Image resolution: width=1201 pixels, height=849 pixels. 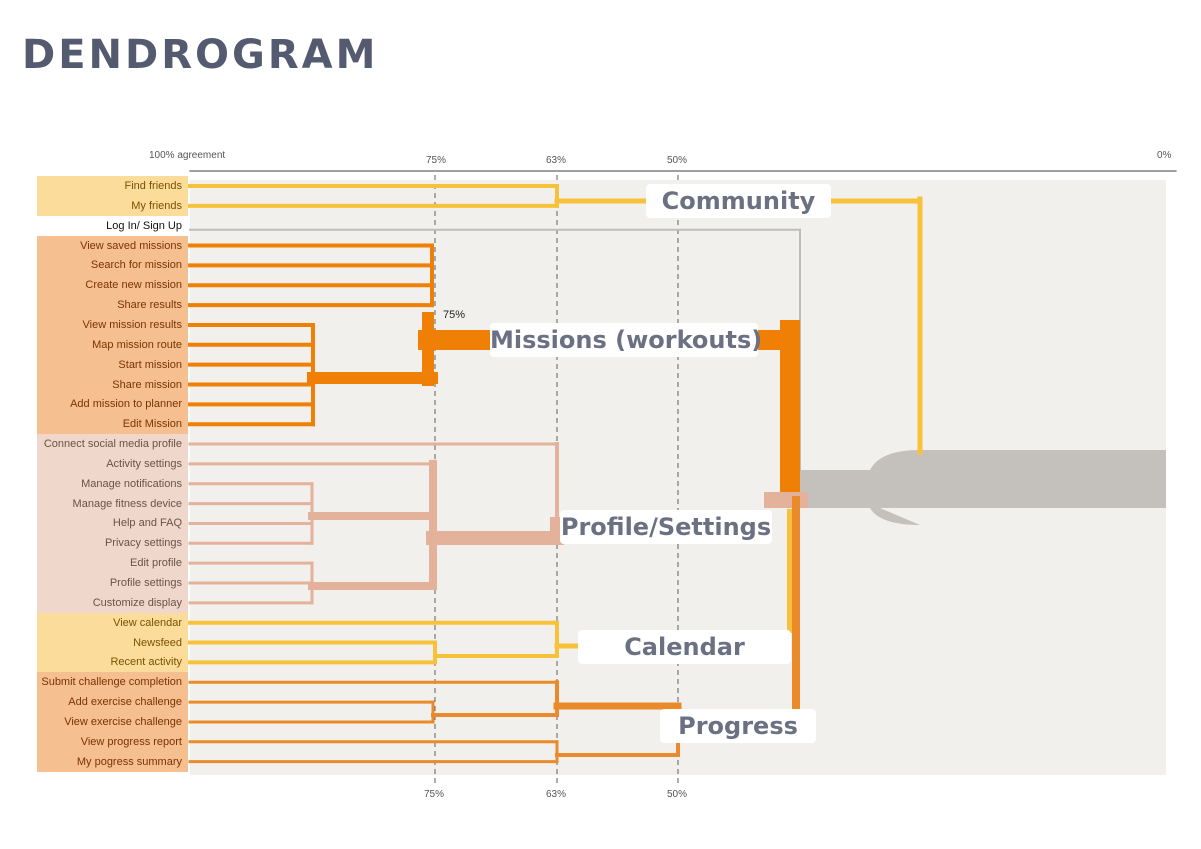 What do you see at coordinates (556, 794) in the screenshot?
I see `axis-tick-63-bottom: 63%` at bounding box center [556, 794].